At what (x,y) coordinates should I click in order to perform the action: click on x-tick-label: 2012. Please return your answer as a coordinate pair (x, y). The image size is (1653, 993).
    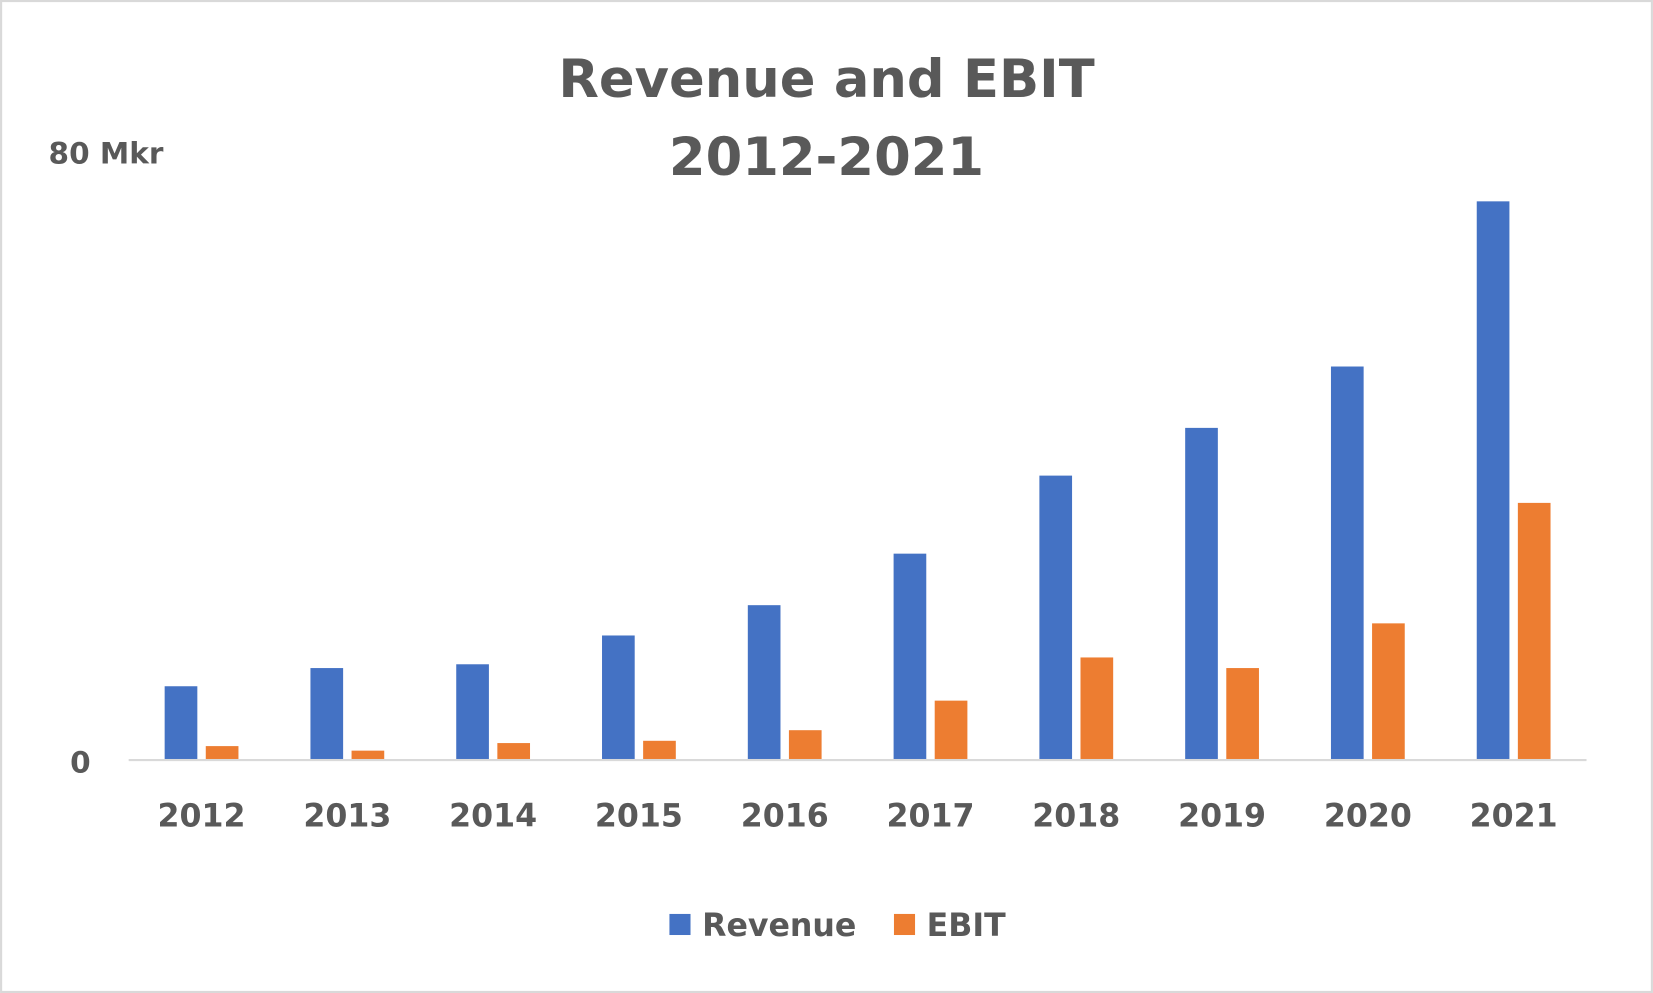
    Looking at the image, I should click on (202, 816).